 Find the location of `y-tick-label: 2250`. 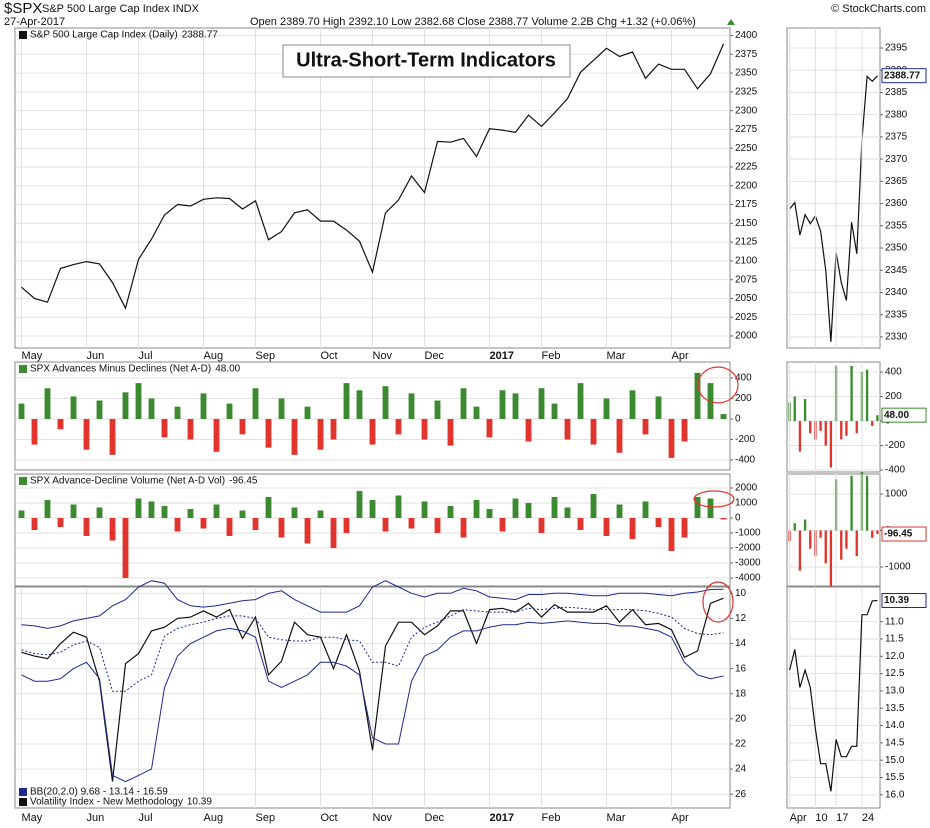

y-tick-label: 2250 is located at coordinates (746, 148).